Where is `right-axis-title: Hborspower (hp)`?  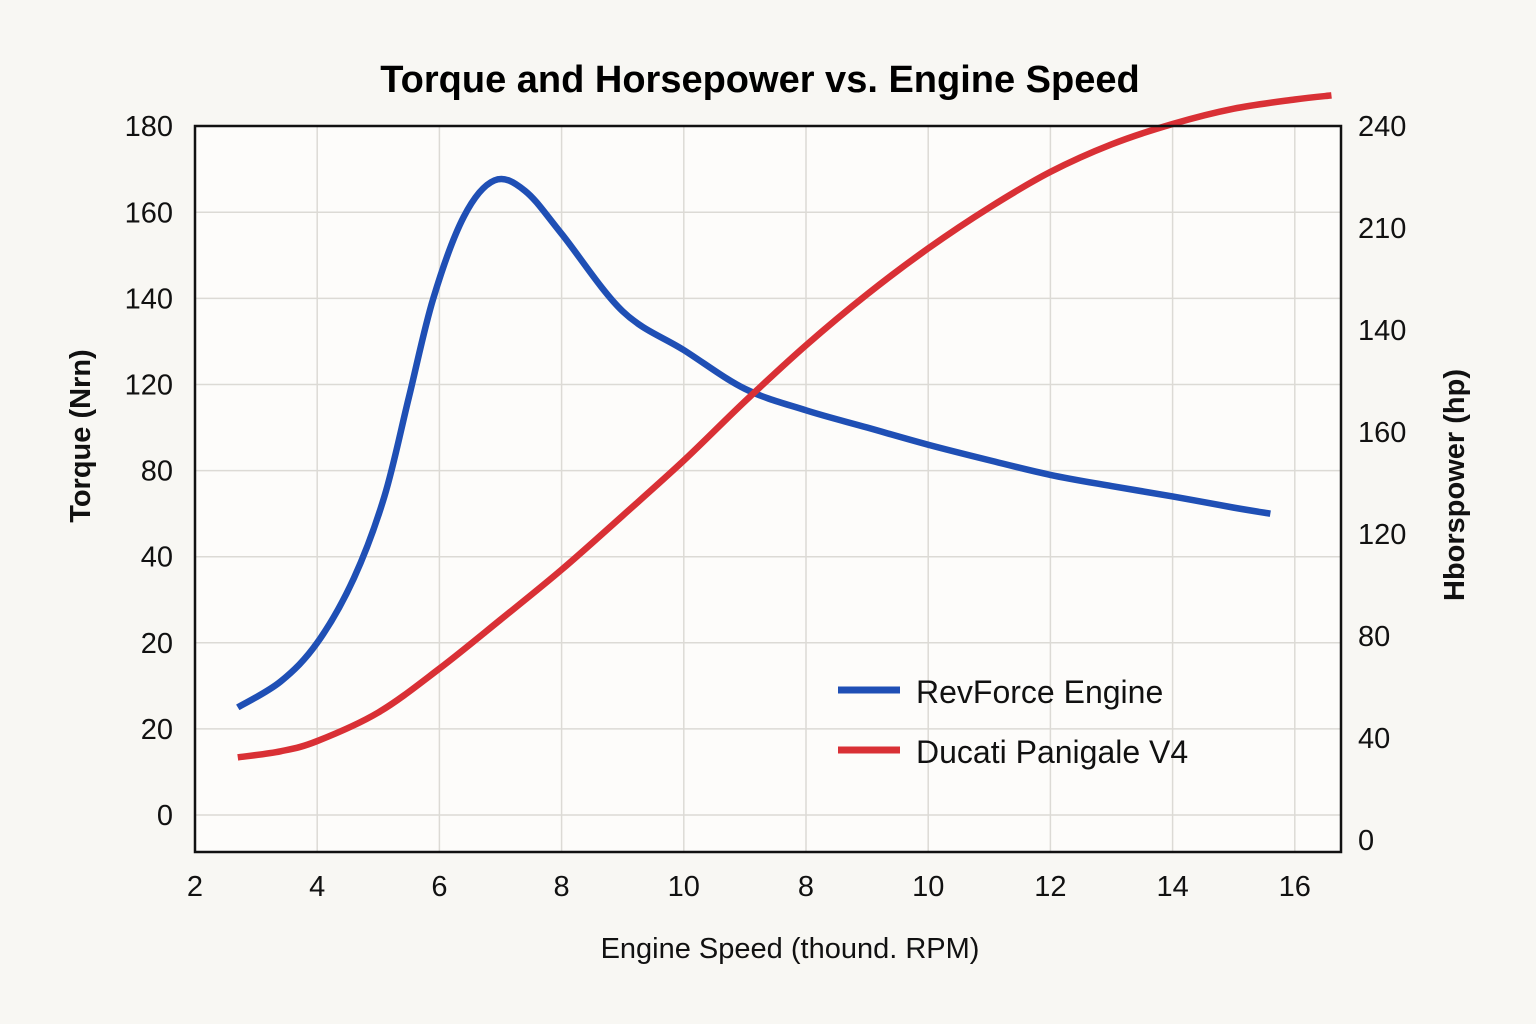 right-axis-title: Hborspower (hp) is located at coordinates (1455, 485).